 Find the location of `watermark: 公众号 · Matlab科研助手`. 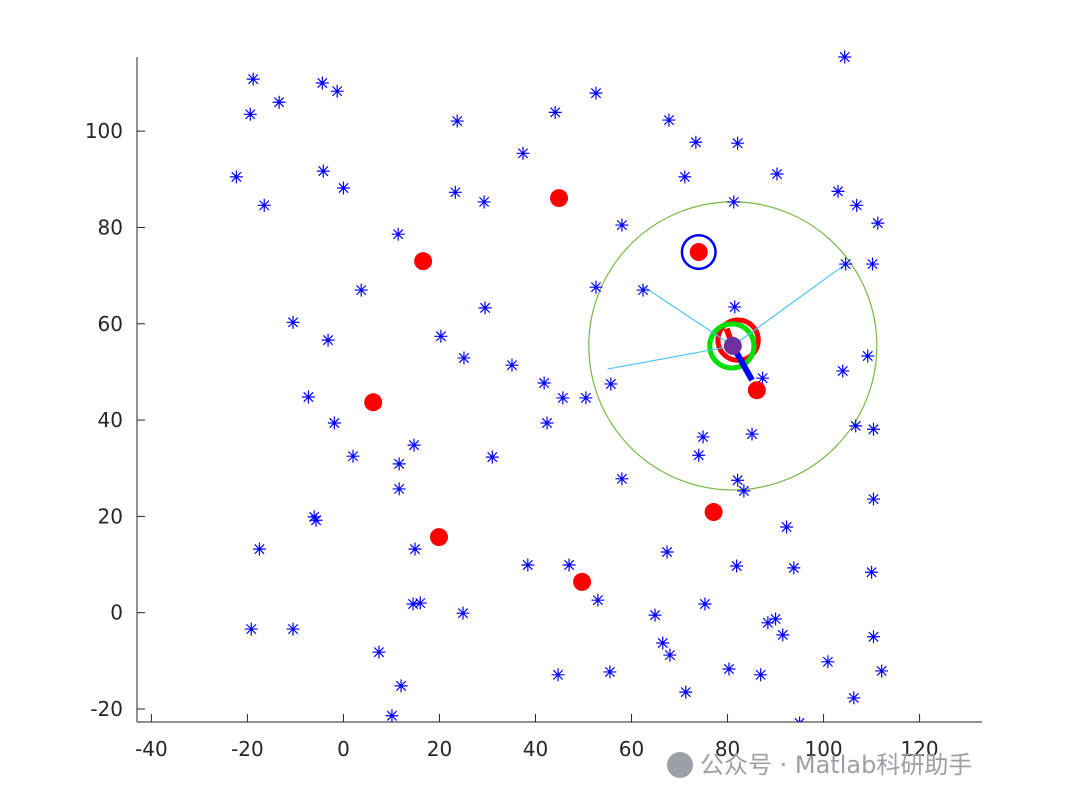

watermark: 公众号 · Matlab科研助手 is located at coordinates (819, 765).